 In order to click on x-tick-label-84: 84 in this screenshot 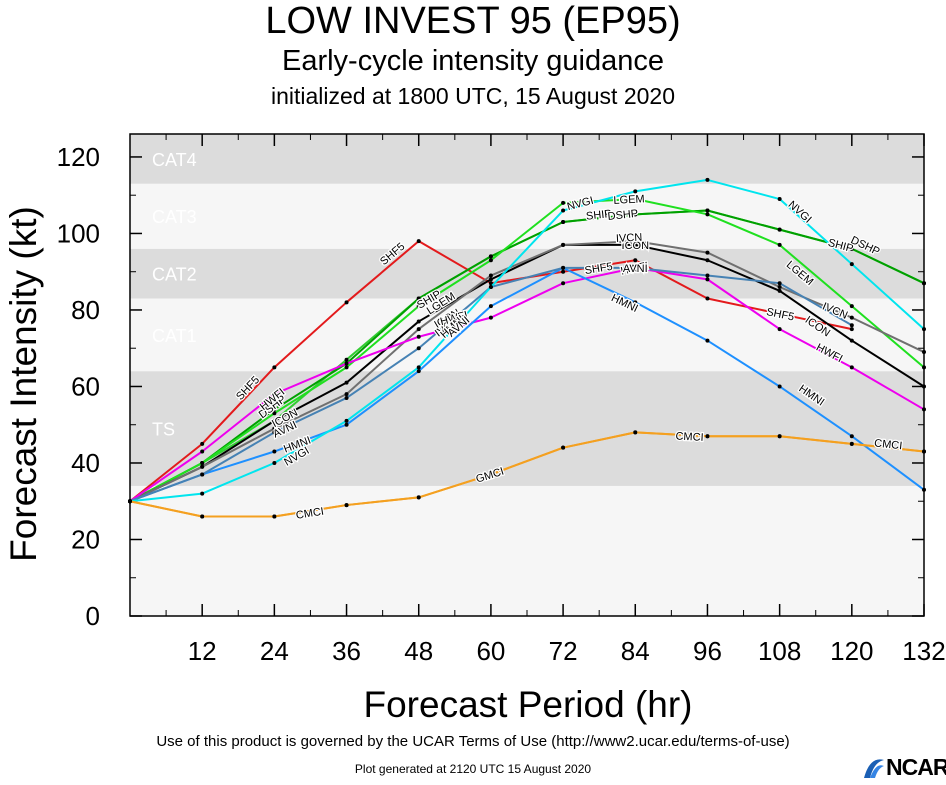, I will do `click(635, 651)`.